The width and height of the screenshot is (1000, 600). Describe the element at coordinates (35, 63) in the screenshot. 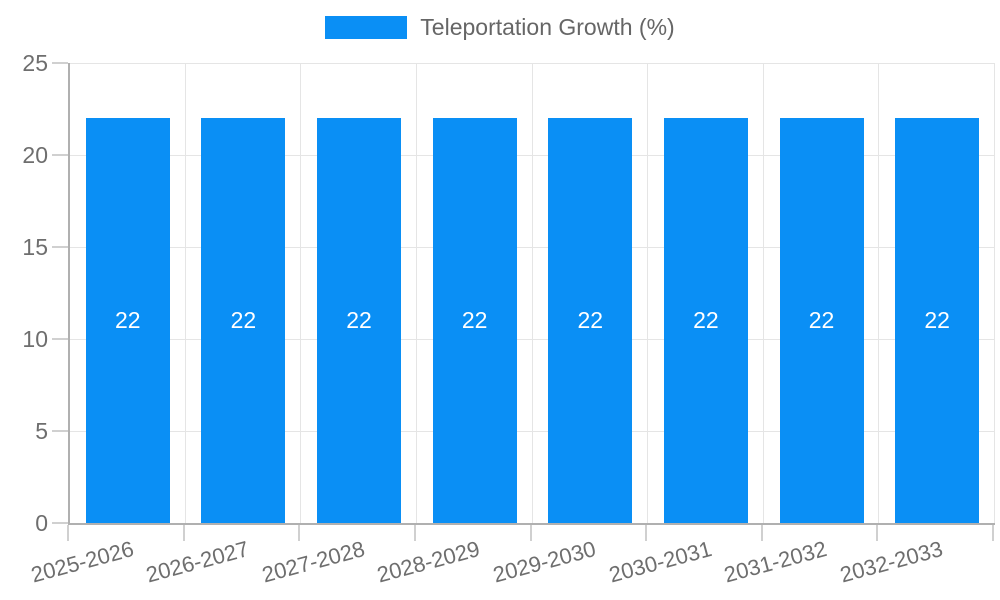

I see `y-tick-label: 25` at that location.